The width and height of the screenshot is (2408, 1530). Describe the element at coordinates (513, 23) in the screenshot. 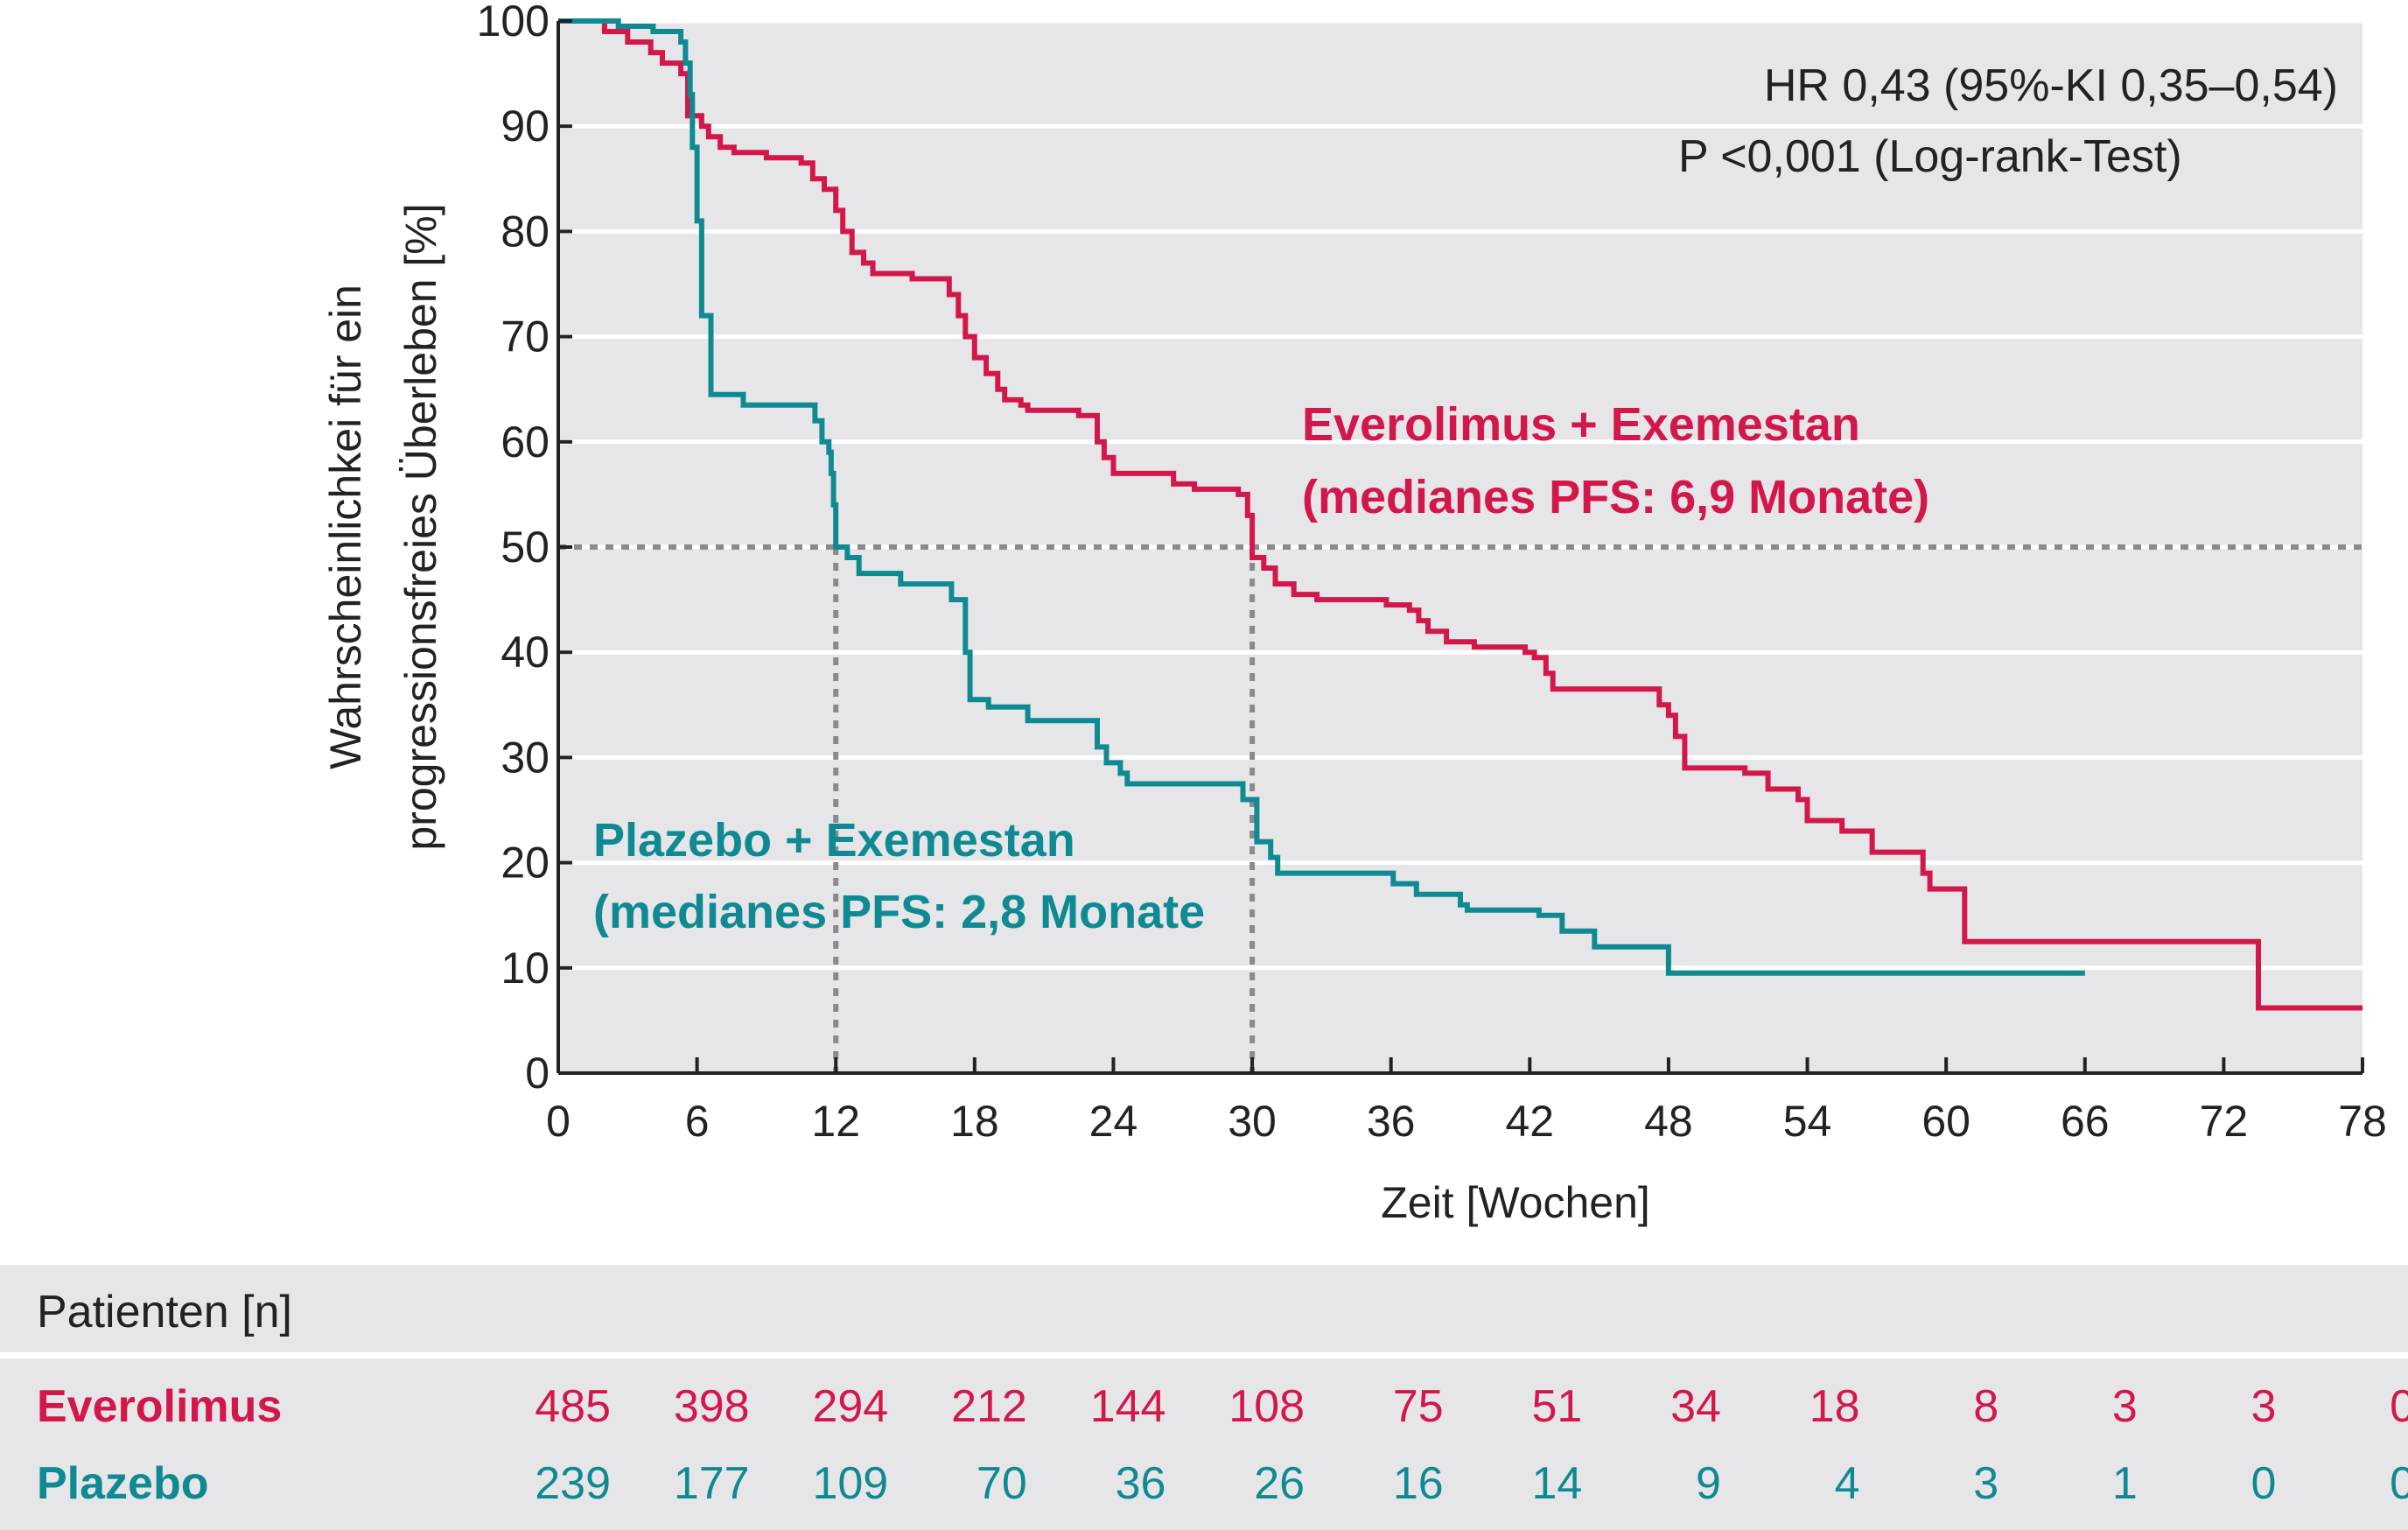

I see `y-tick-label-100: 100` at that location.